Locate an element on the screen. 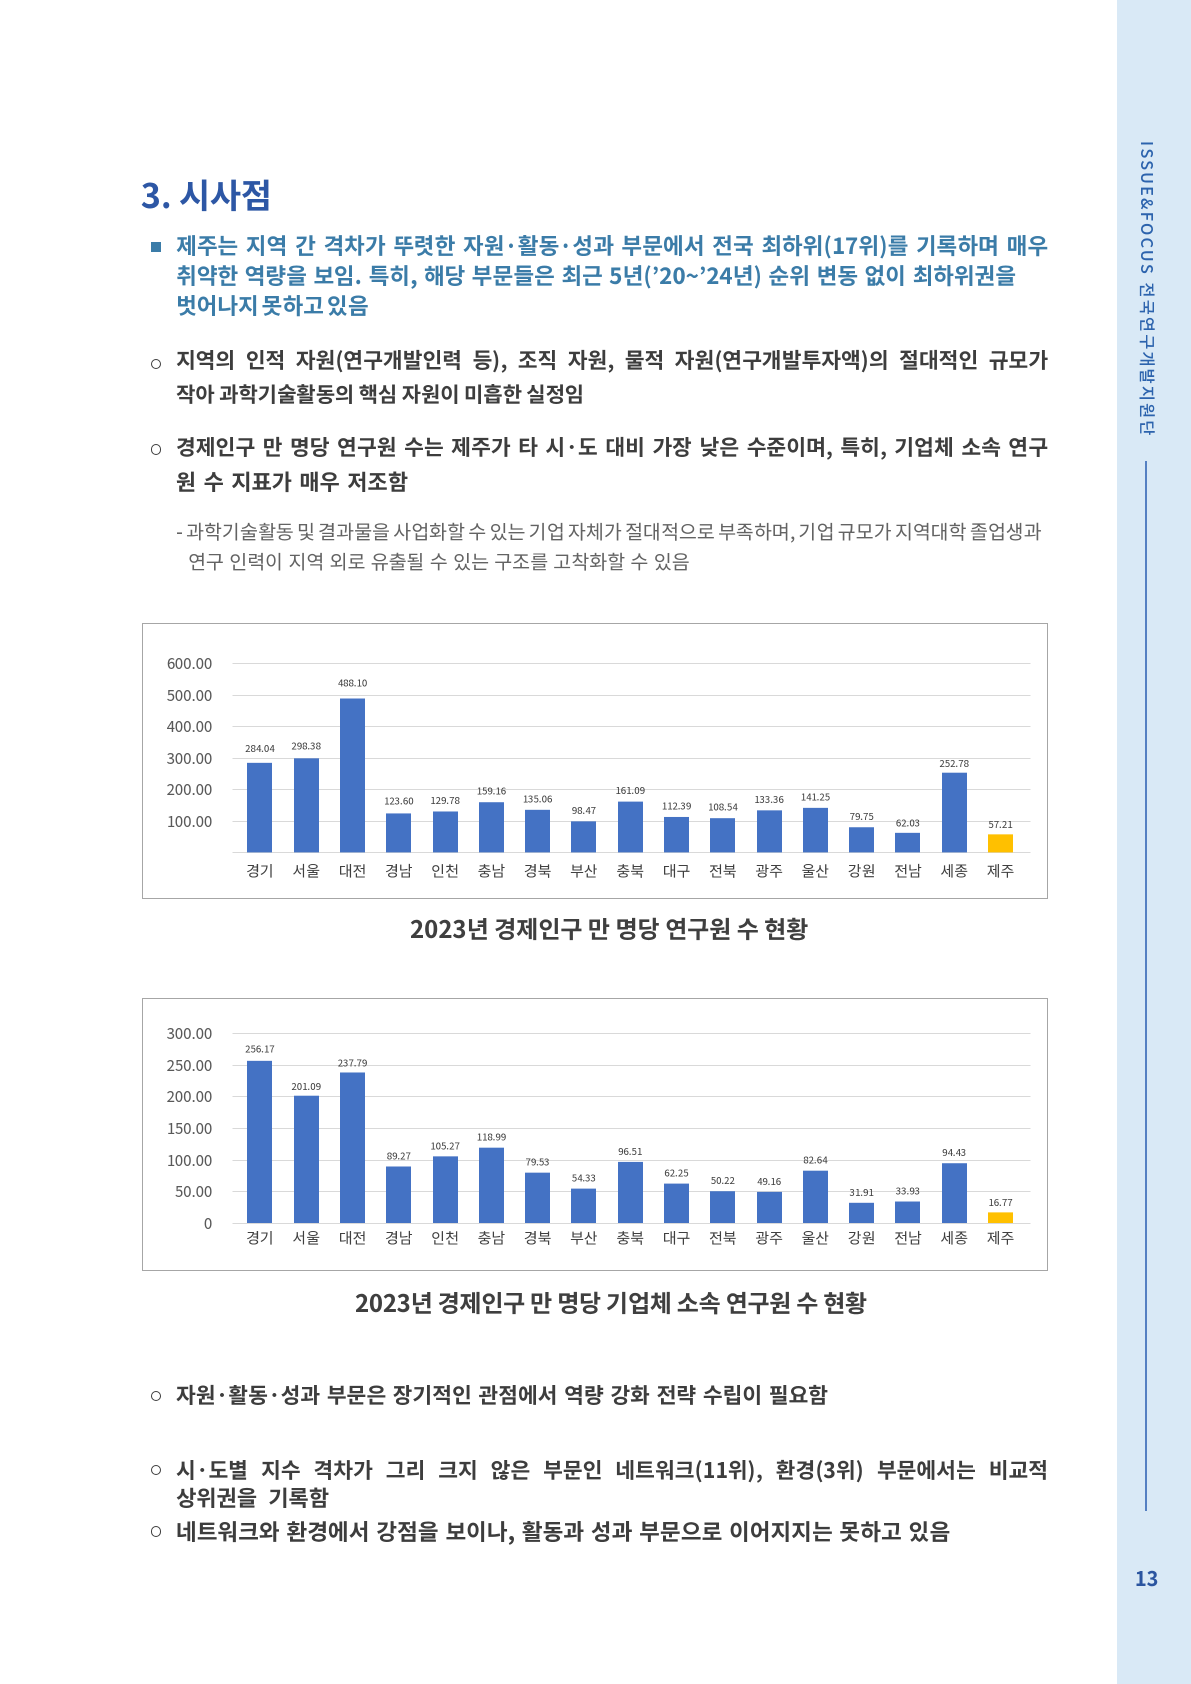  svg-text: 250.00 is located at coordinates (189, 1064).